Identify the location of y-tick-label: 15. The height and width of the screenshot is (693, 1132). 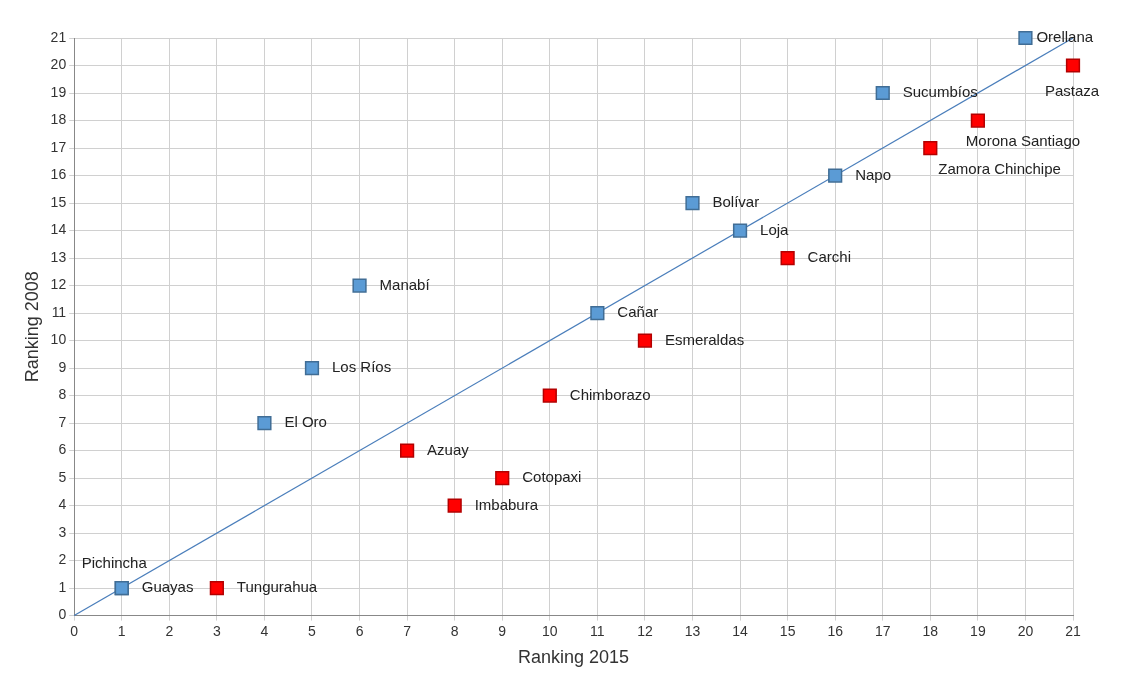
(58, 201).